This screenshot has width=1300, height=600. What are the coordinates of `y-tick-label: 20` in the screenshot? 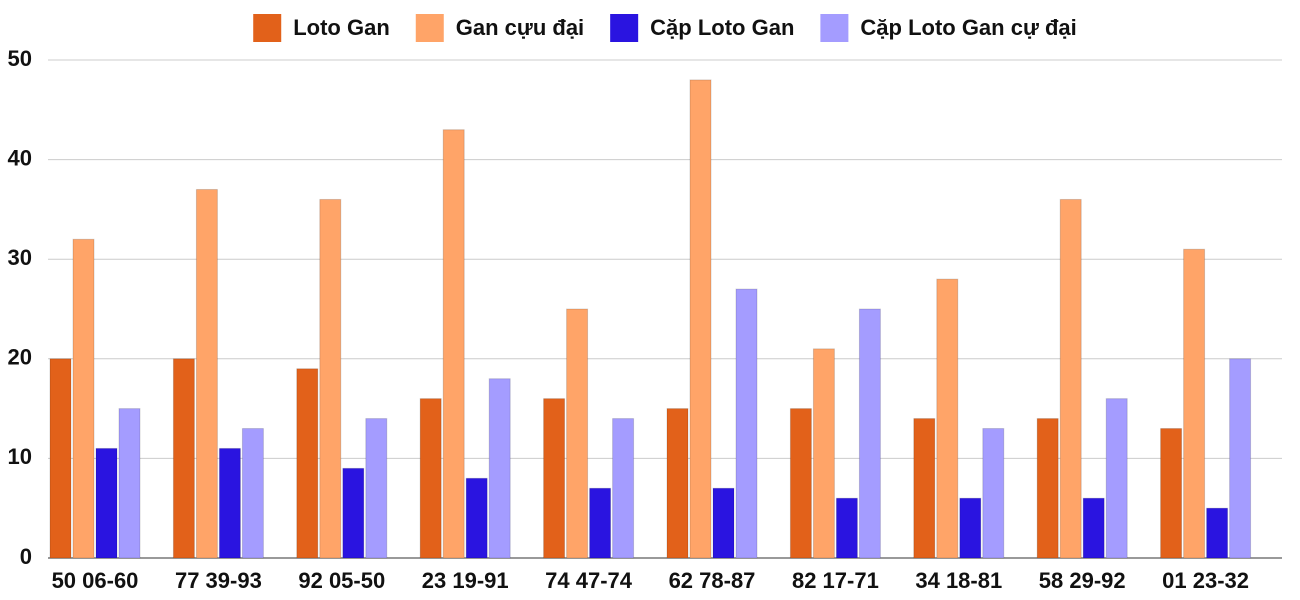 It's located at (20, 357).